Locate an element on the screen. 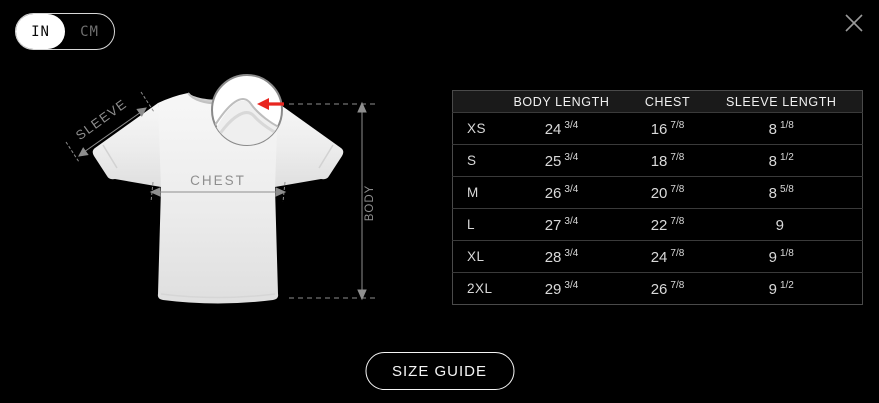  header-chest: CHEST is located at coordinates (667, 101).